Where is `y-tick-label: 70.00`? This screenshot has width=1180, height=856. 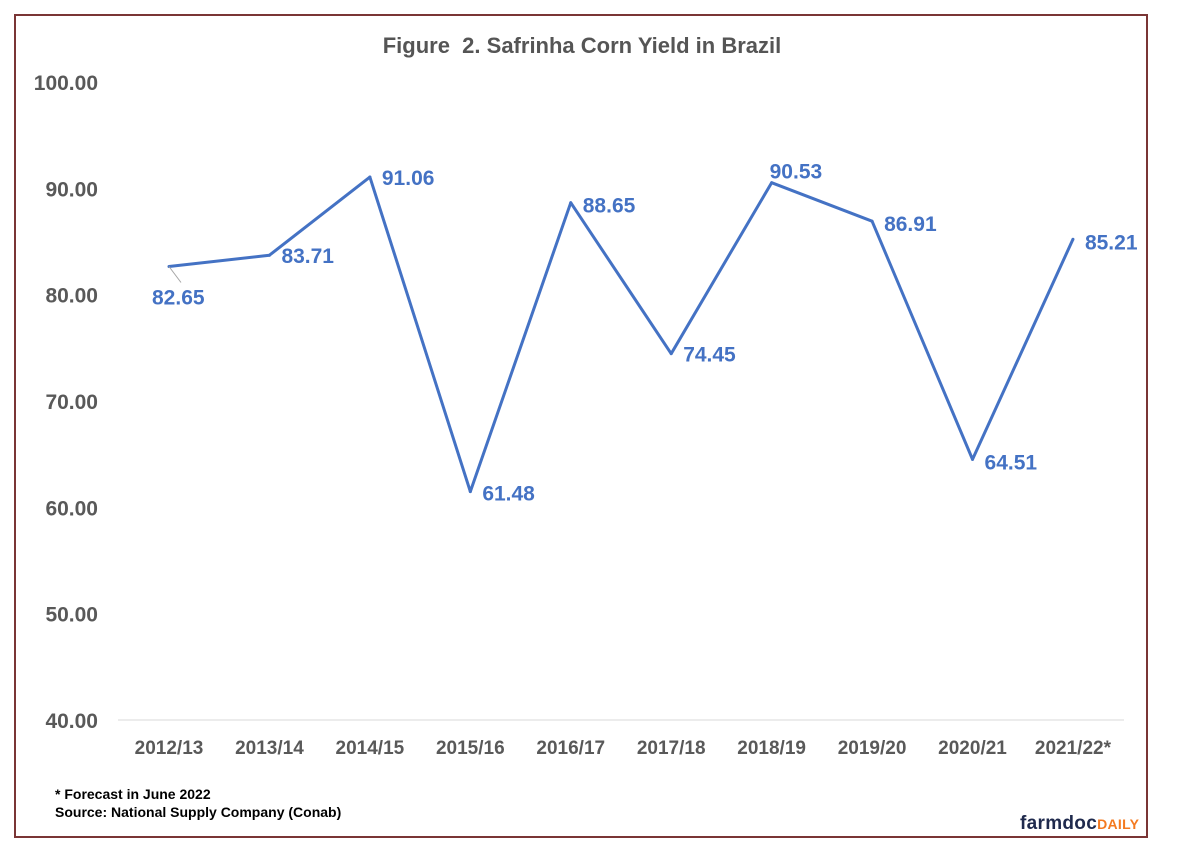
y-tick-label: 70.00 is located at coordinates (71, 402).